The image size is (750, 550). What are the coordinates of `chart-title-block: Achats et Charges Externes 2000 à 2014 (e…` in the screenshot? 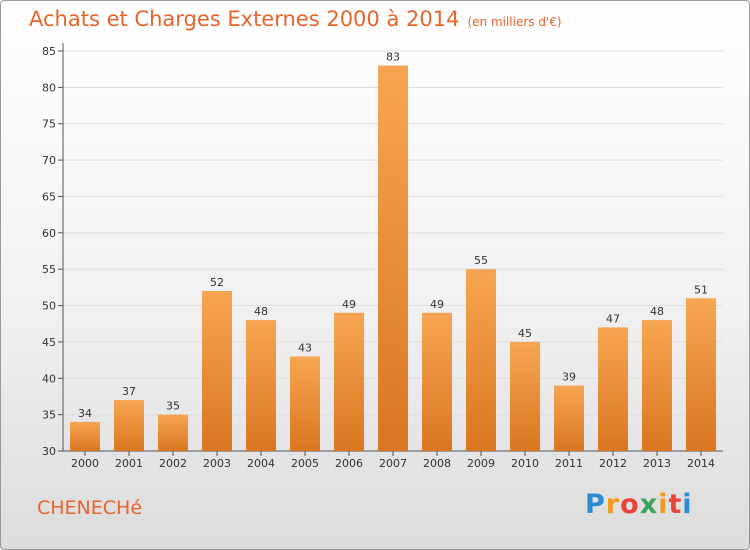 It's located at (295, 19).